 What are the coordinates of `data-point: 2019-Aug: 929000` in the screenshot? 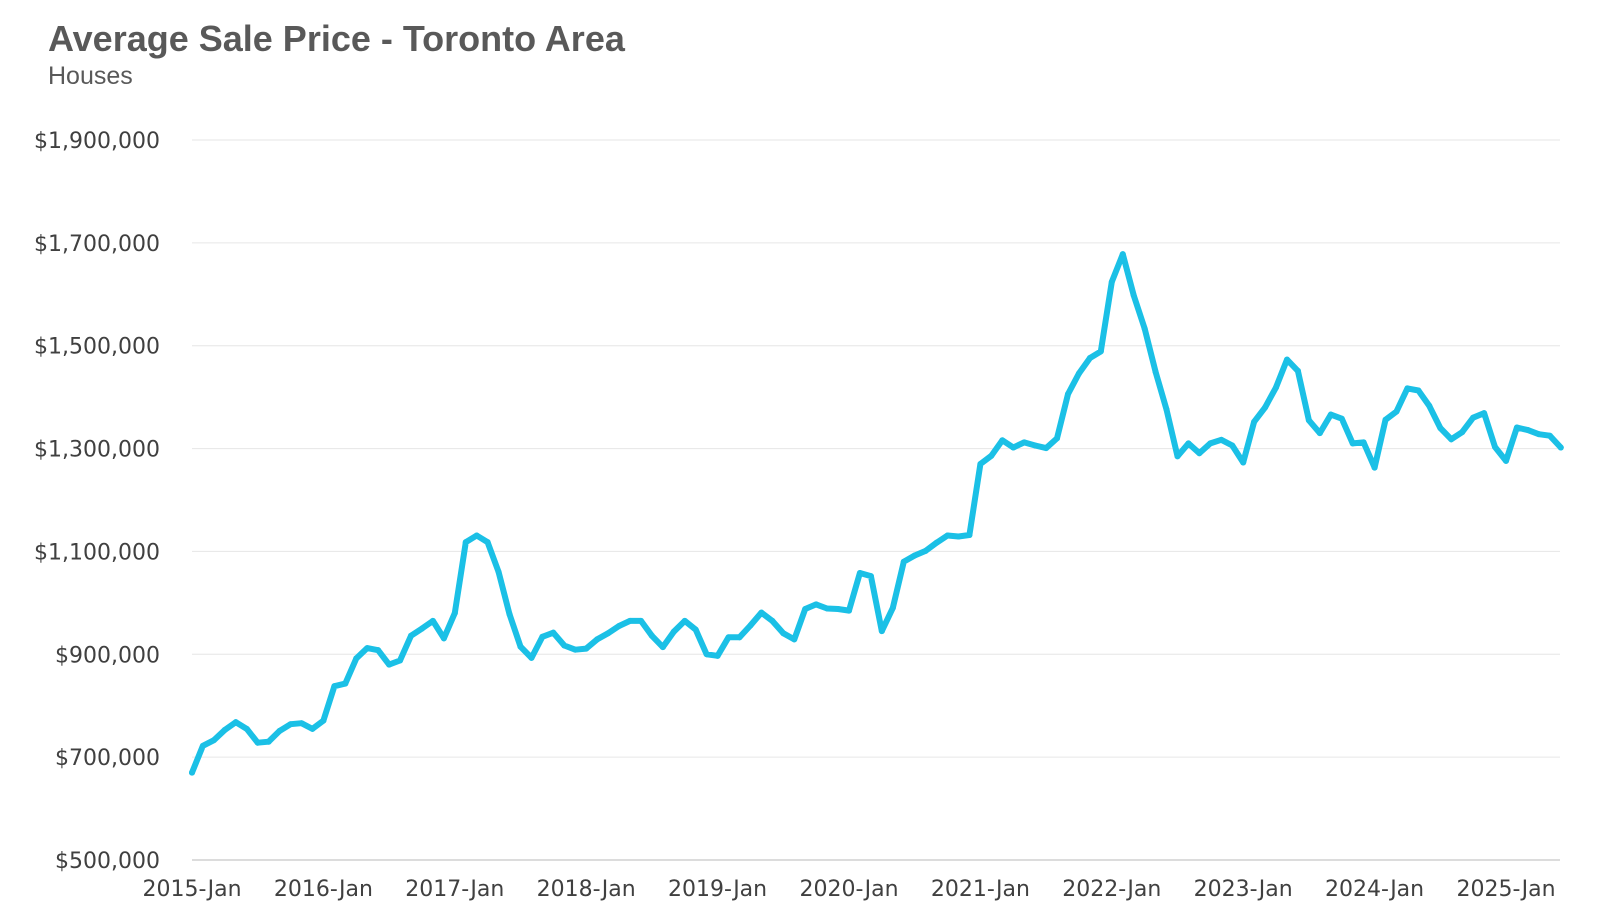 It's located at (794, 639).